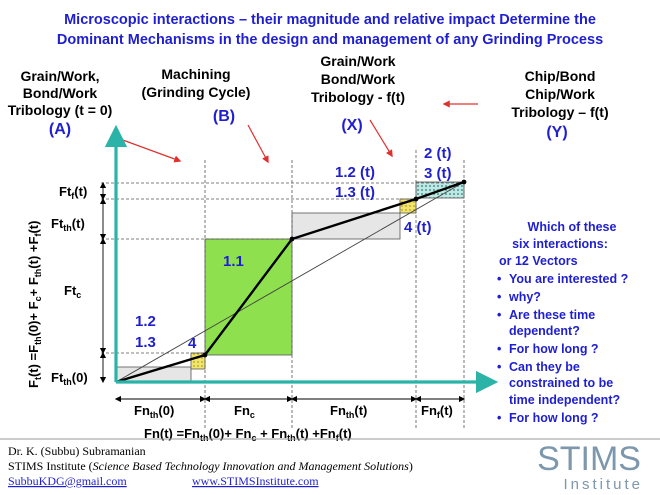  What do you see at coordinates (438, 153) in the screenshot?
I see `label-2t: 2 (t)` at bounding box center [438, 153].